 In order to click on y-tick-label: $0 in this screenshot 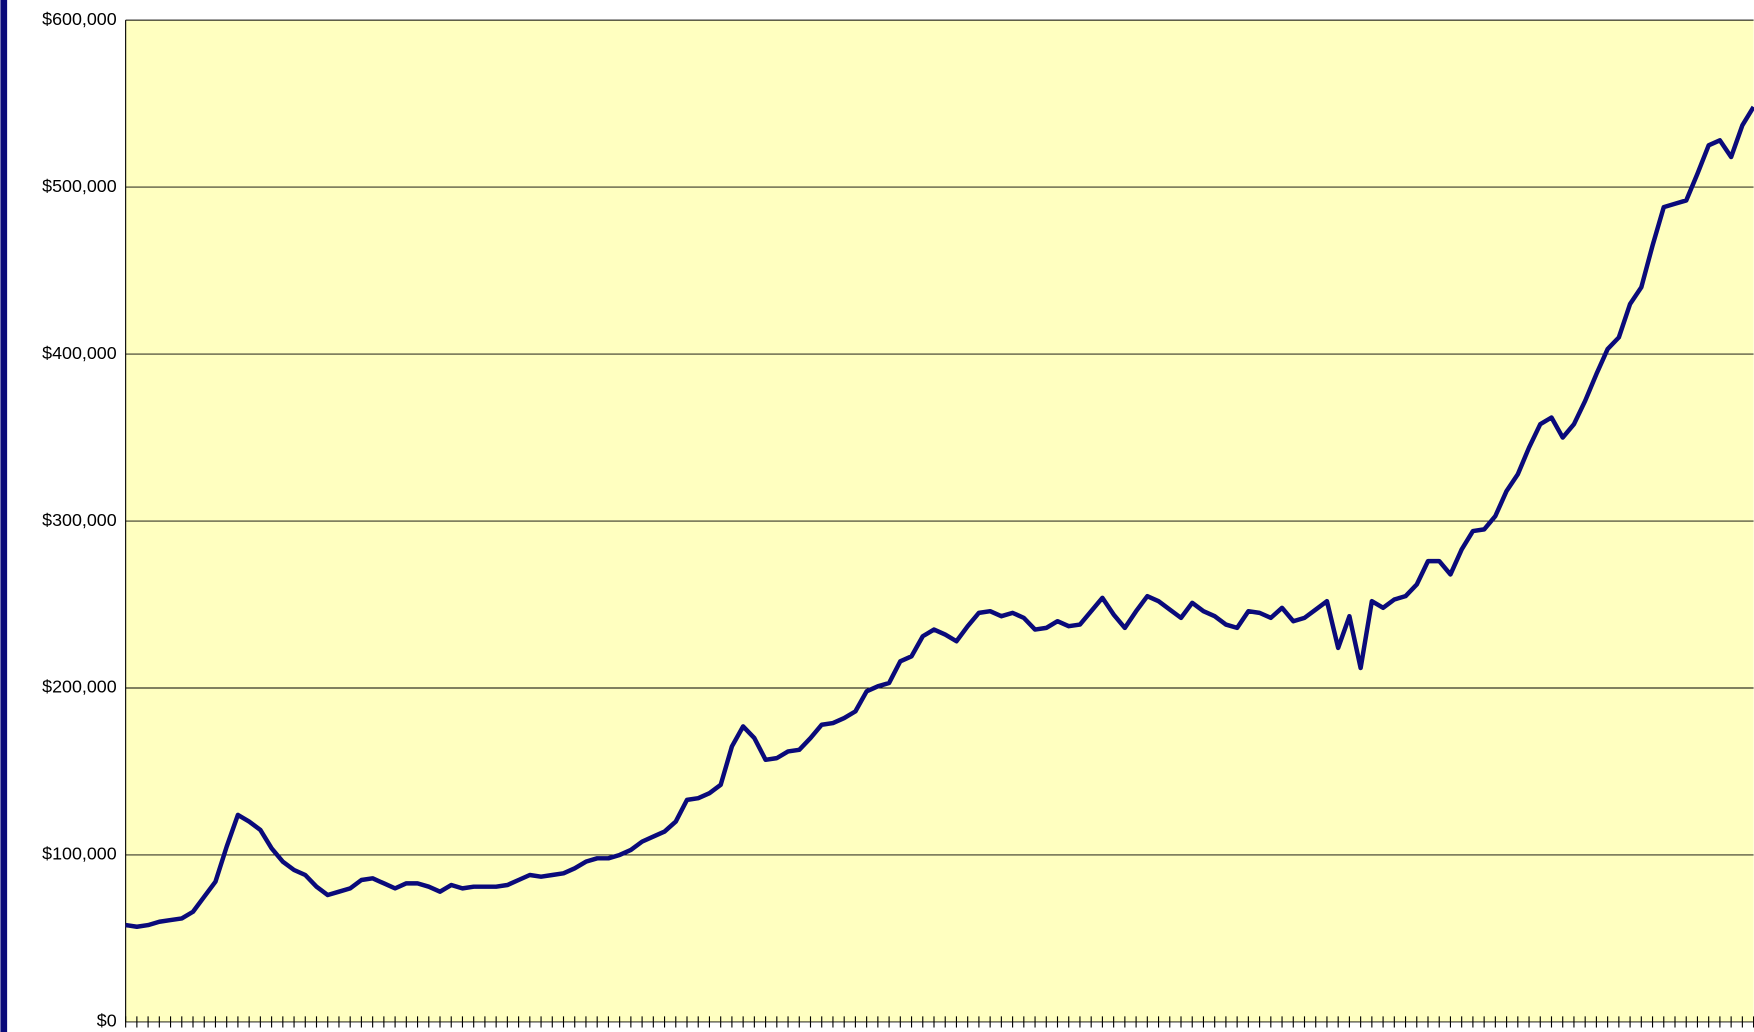, I will do `click(107, 1021)`.